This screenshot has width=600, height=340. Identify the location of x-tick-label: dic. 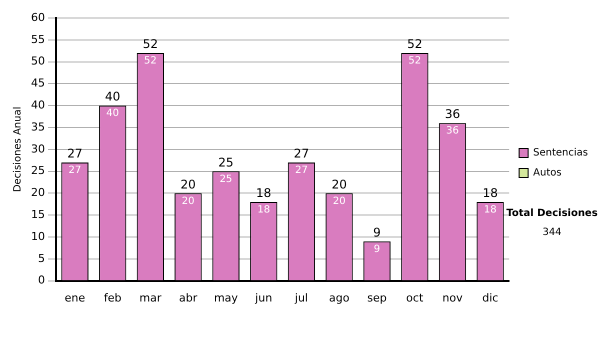
(490, 297).